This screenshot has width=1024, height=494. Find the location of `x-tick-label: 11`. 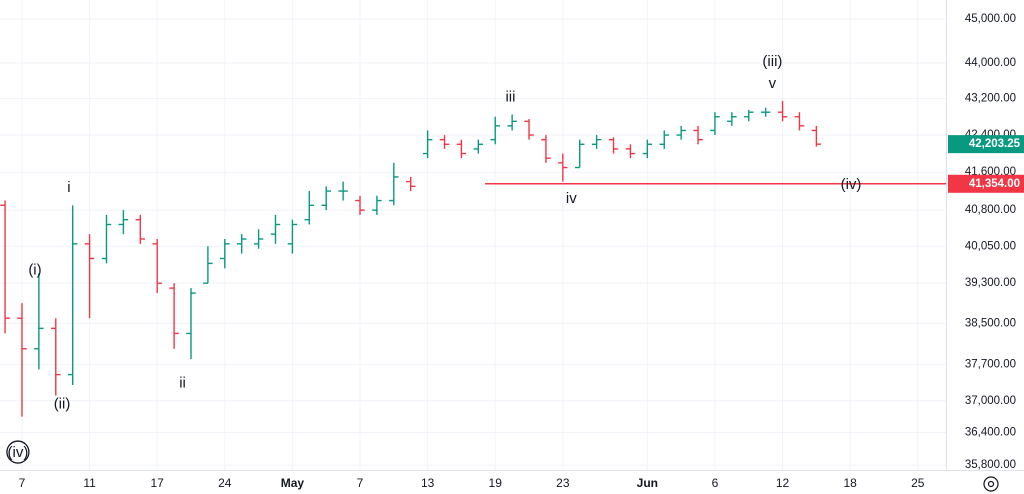

x-tick-label: 11 is located at coordinates (89, 483).